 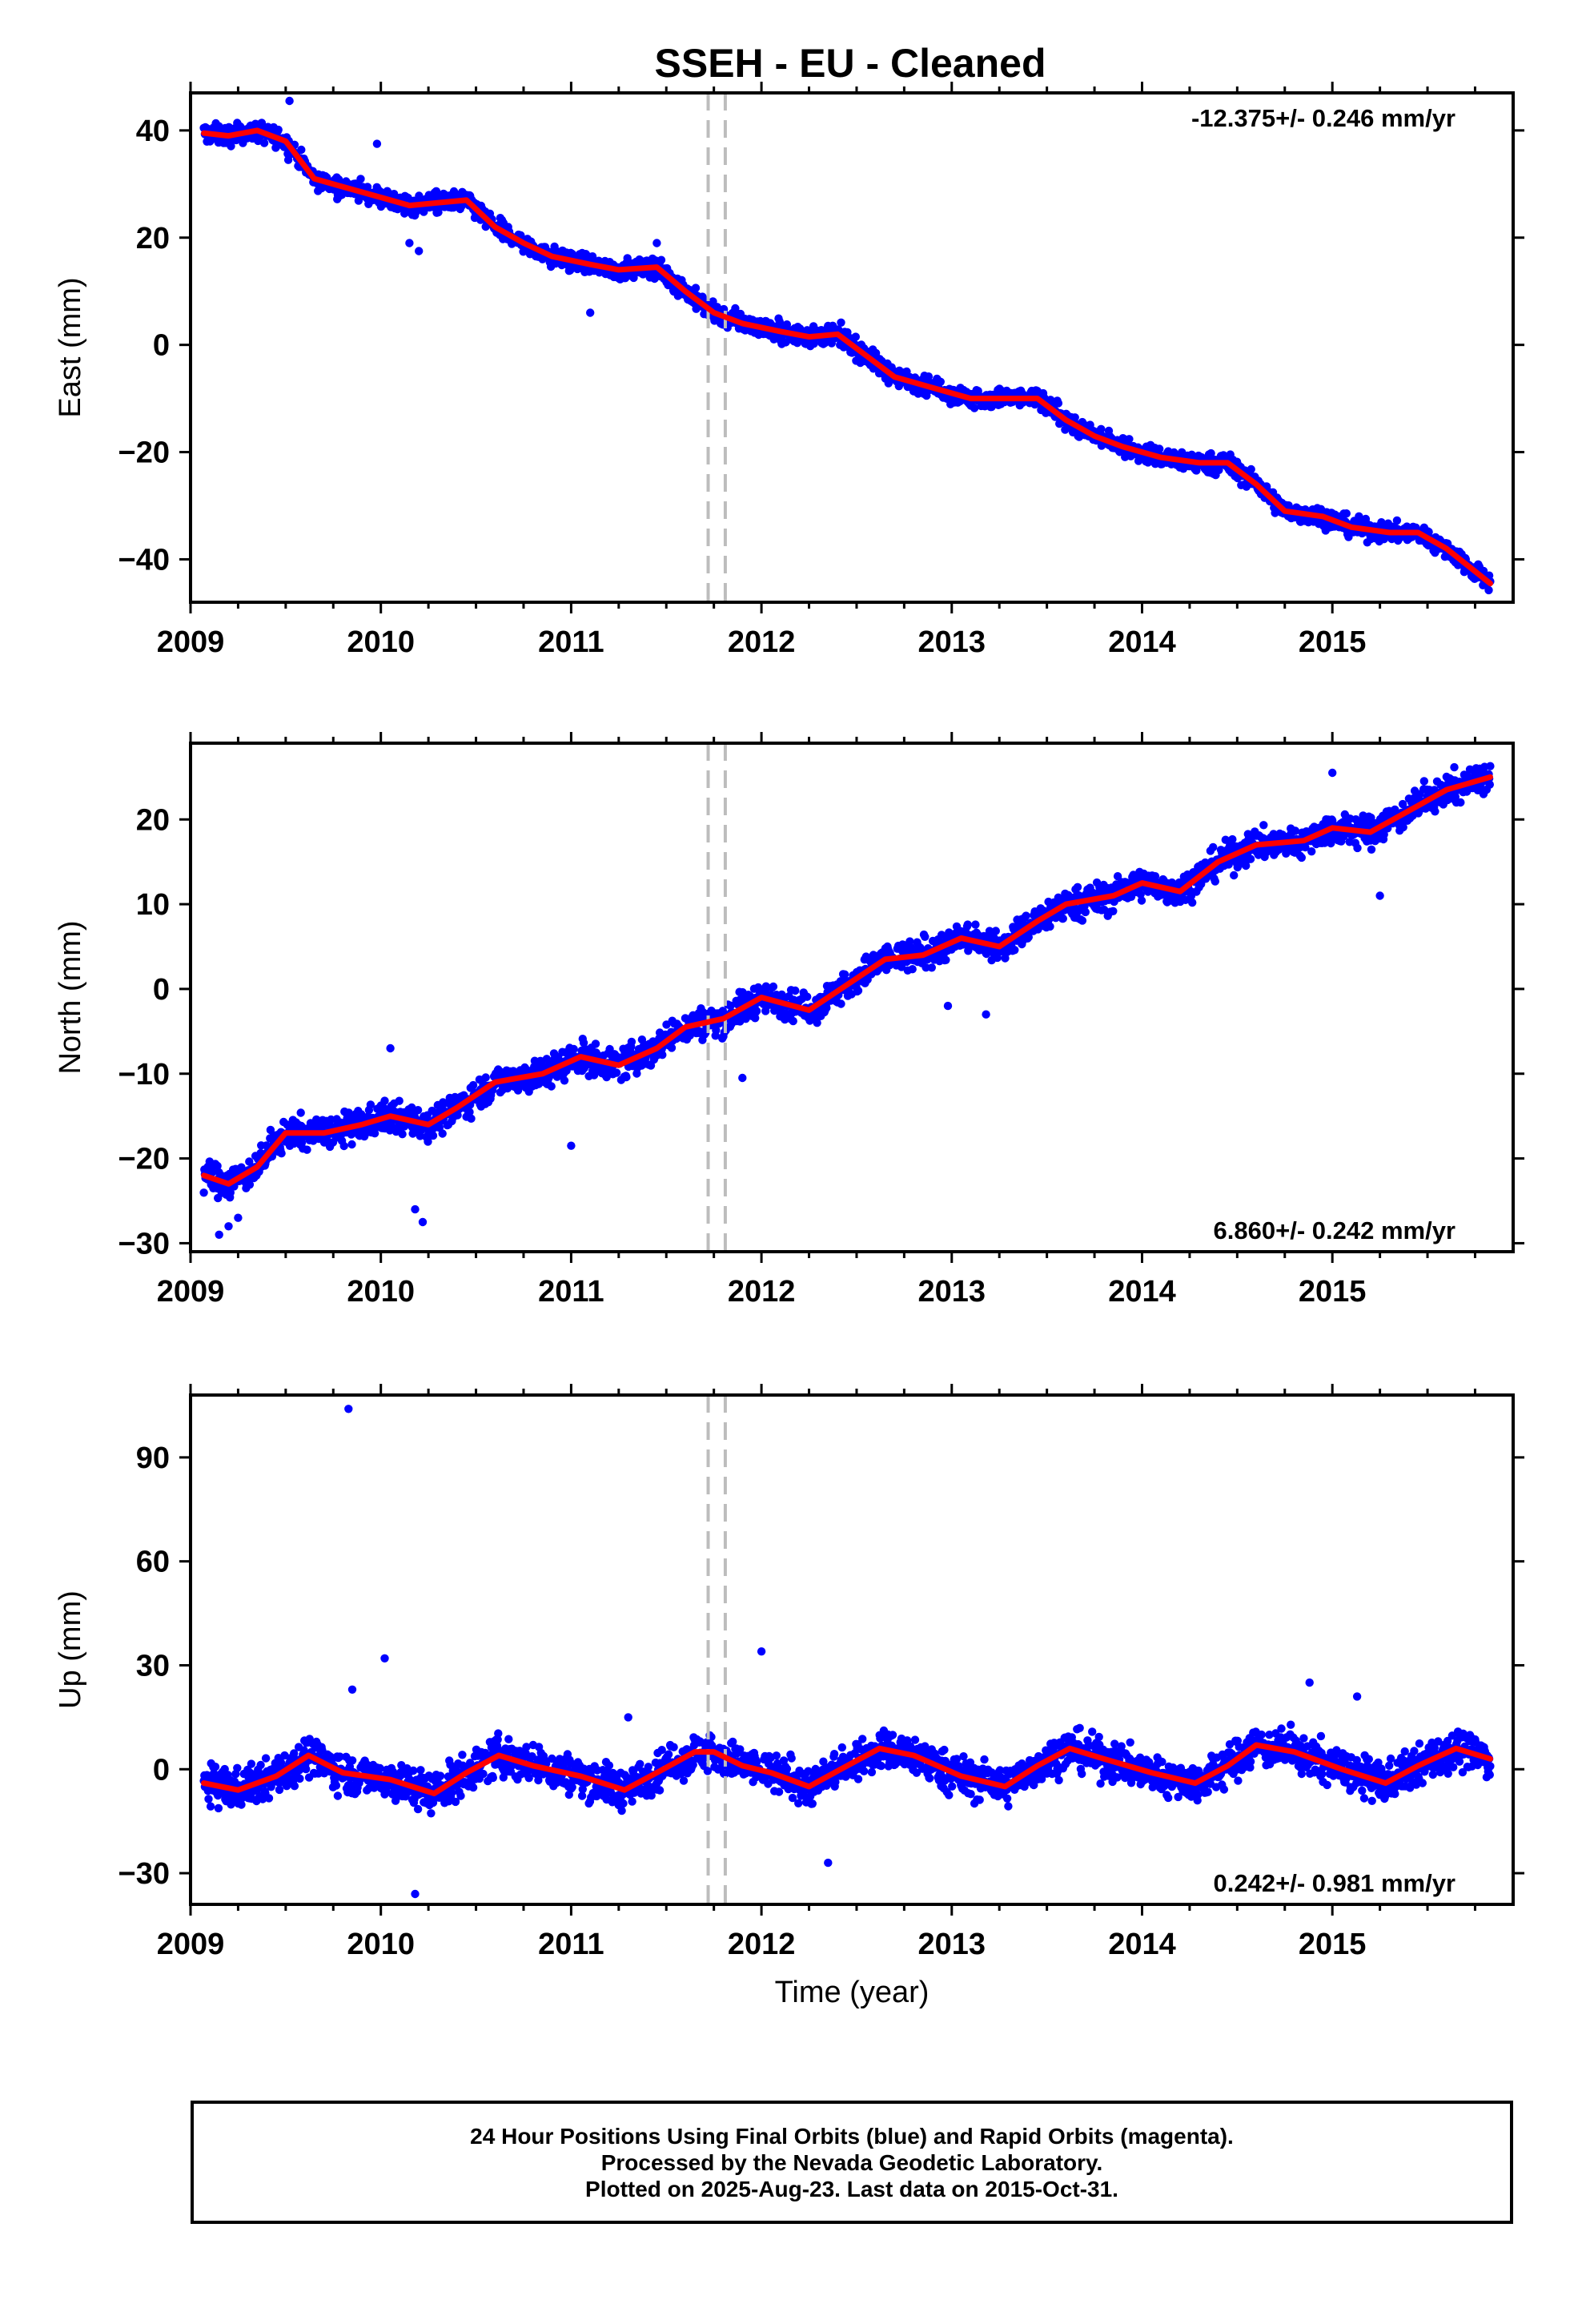 What do you see at coordinates (762, 642) in the screenshot?
I see `x-tick-label: 2012` at bounding box center [762, 642].